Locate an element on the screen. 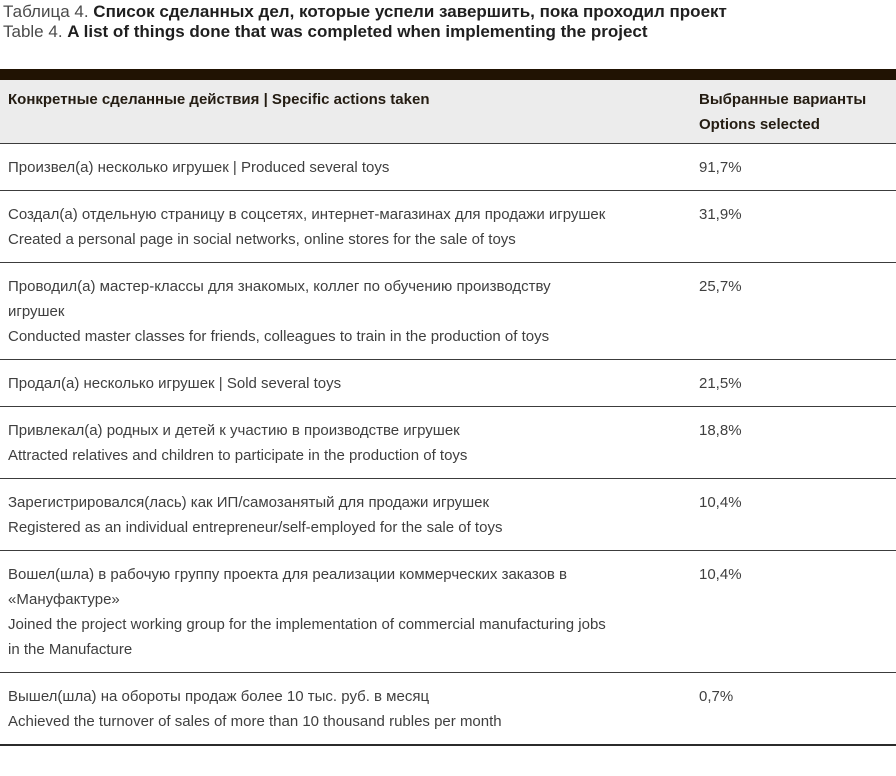  table-top-border is located at coordinates (448, 74).